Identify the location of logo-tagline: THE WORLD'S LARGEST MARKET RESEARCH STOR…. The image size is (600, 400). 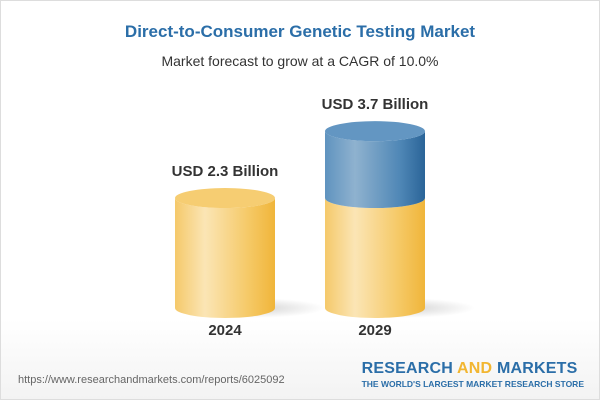
(472, 384).